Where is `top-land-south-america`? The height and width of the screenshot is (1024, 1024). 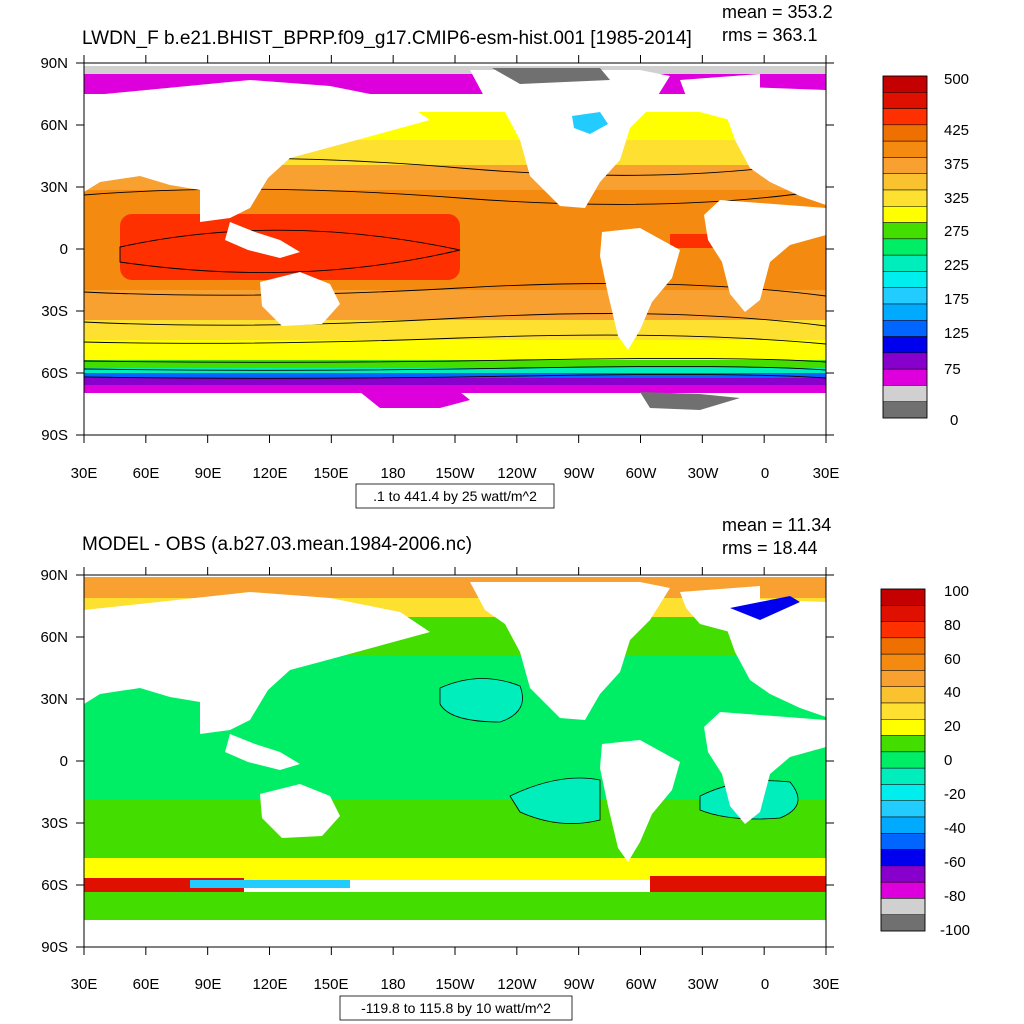 top-land-south-america is located at coordinates (640, 289).